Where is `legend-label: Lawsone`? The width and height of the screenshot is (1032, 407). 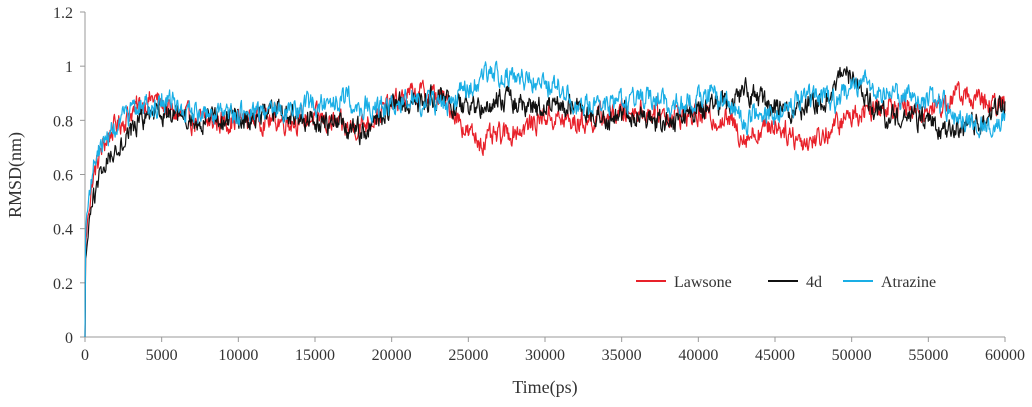 legend-label: Lawsone is located at coordinates (703, 282).